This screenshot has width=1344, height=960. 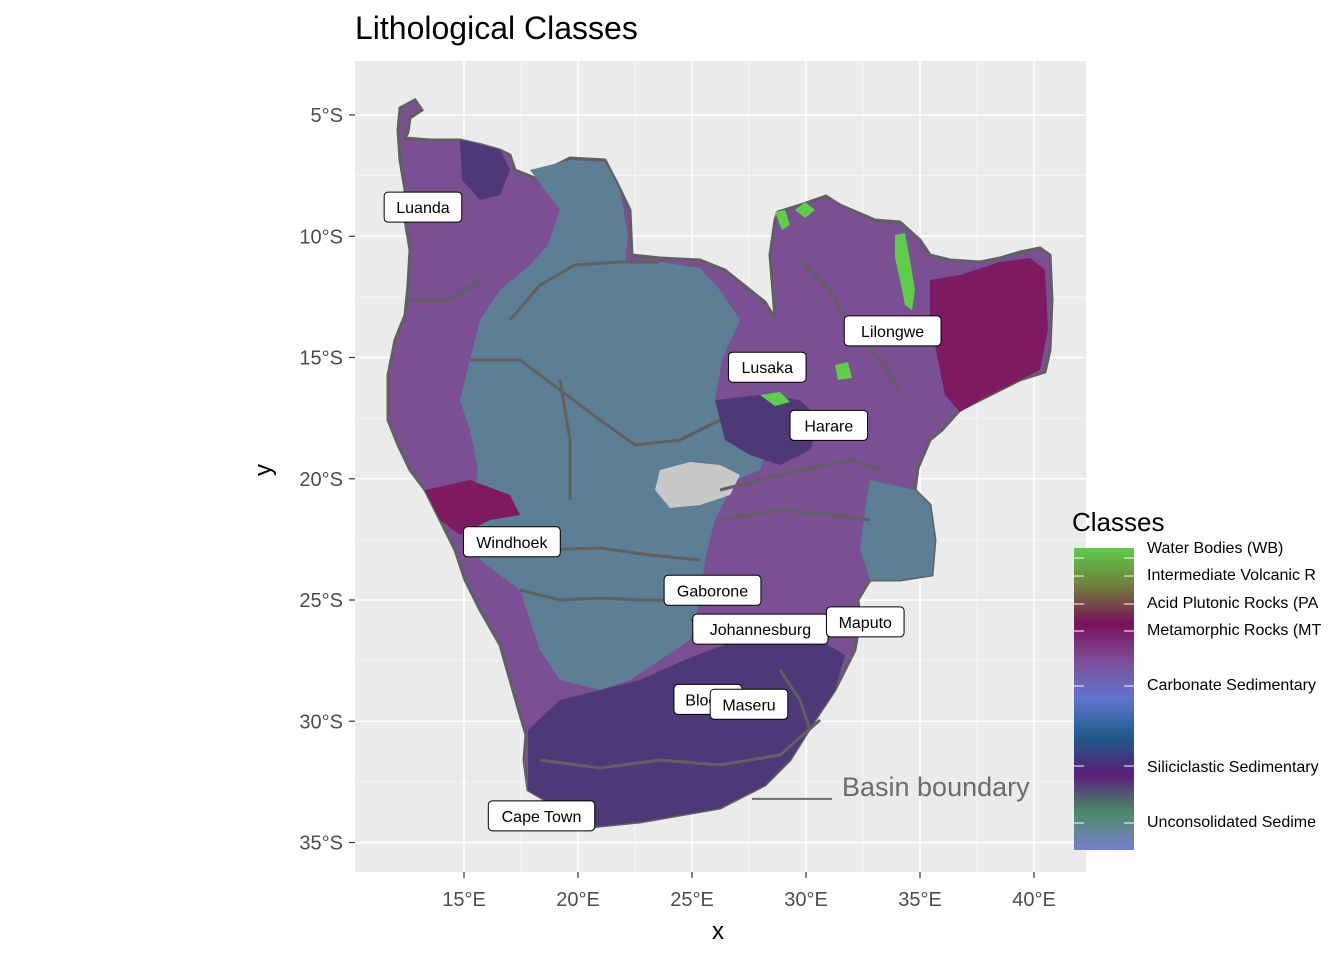 I want to click on city-label: Maseru, so click(x=749, y=704).